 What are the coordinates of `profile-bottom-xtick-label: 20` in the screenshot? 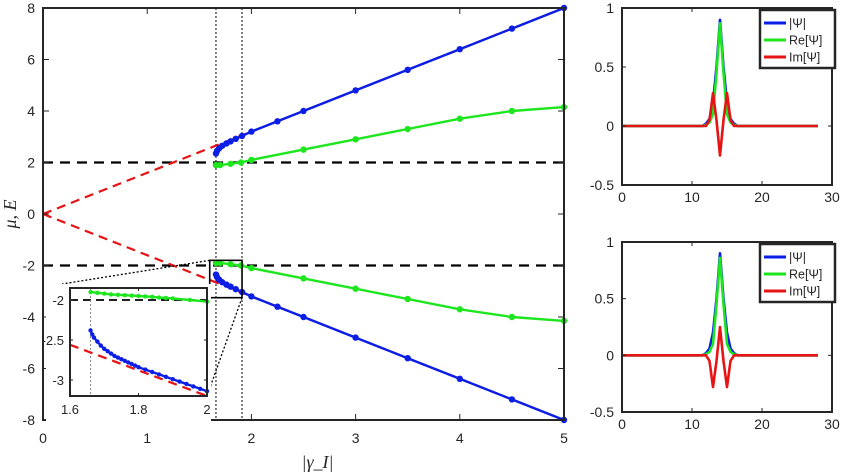 It's located at (762, 424).